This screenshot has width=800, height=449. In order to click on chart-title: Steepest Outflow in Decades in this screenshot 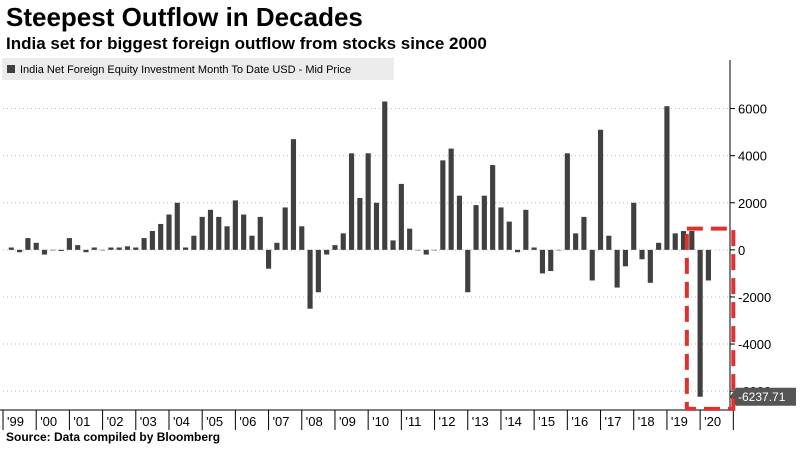, I will do `click(184, 17)`.